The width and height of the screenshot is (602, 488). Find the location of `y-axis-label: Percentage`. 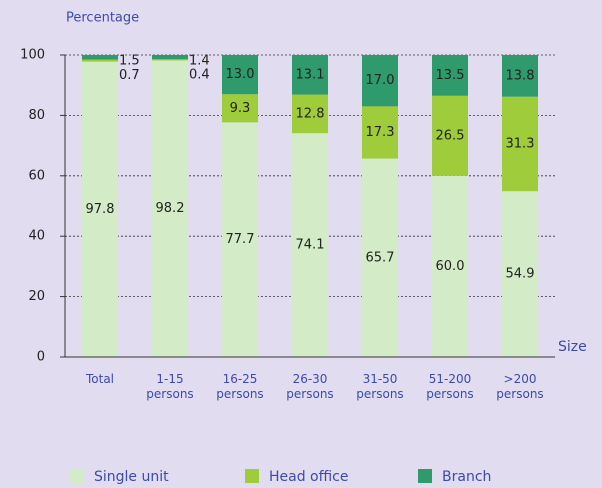

y-axis-label: Percentage is located at coordinates (102, 18).